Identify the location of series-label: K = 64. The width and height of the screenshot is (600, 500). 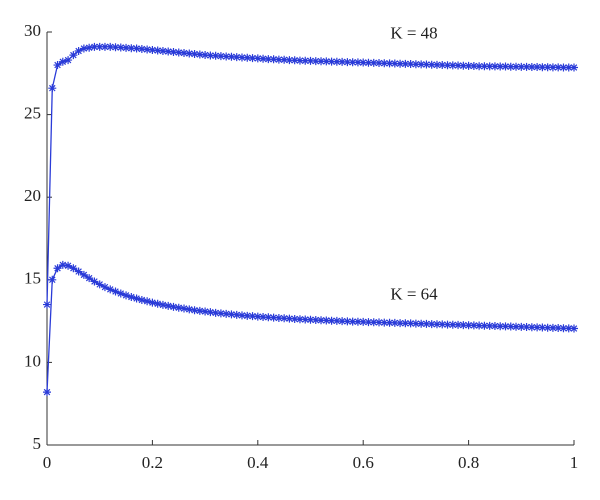
(414, 293).